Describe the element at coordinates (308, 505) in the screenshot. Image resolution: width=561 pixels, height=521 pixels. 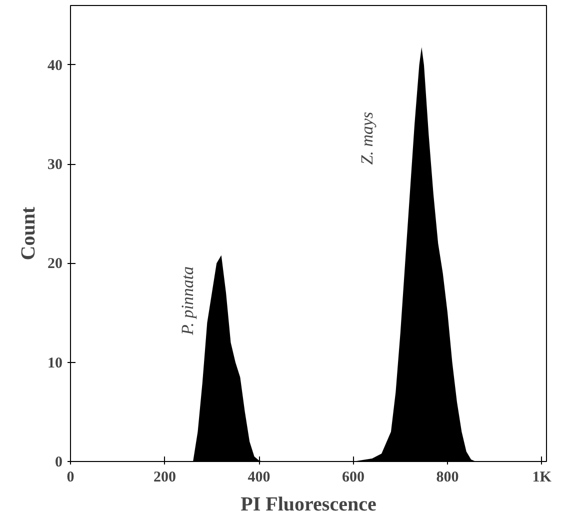
I see `x-axis-title: PI Fluorescence` at that location.